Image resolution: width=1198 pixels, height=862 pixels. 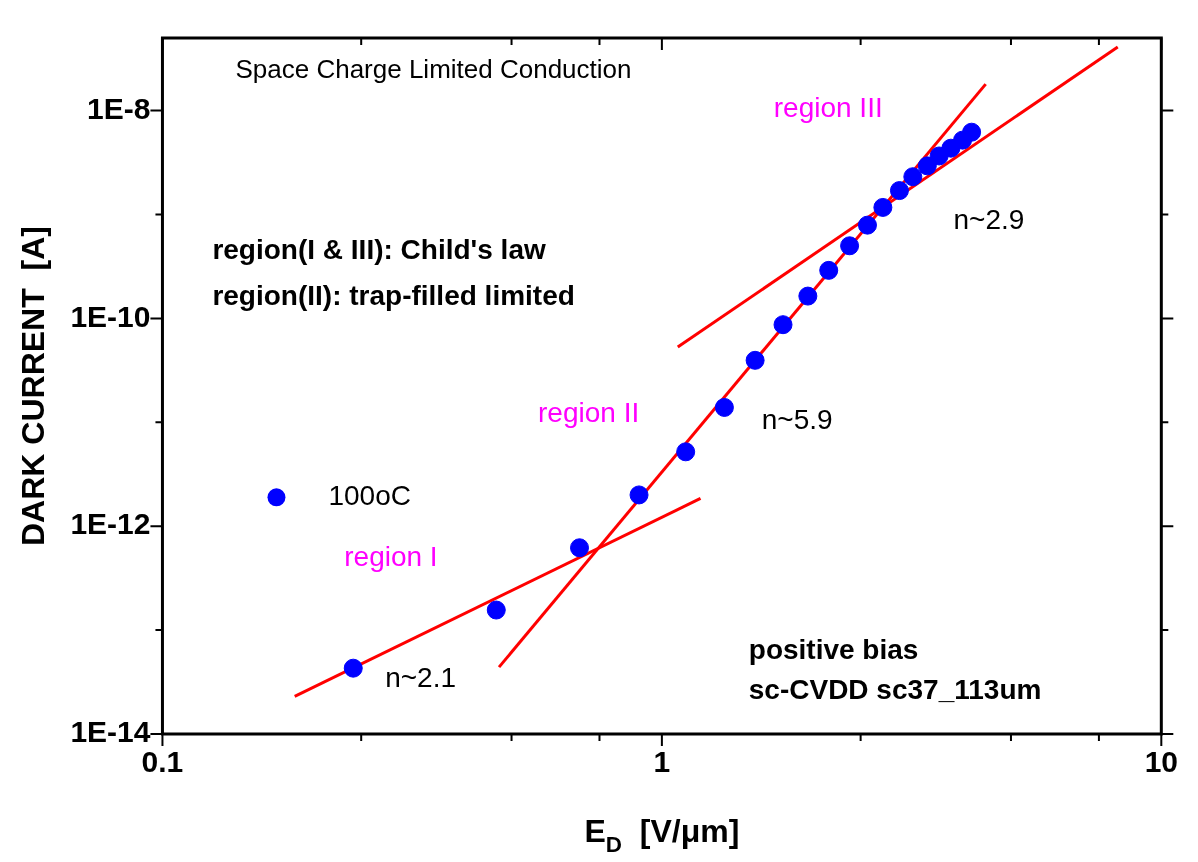 What do you see at coordinates (391, 557) in the screenshot?
I see `annotation: region I` at bounding box center [391, 557].